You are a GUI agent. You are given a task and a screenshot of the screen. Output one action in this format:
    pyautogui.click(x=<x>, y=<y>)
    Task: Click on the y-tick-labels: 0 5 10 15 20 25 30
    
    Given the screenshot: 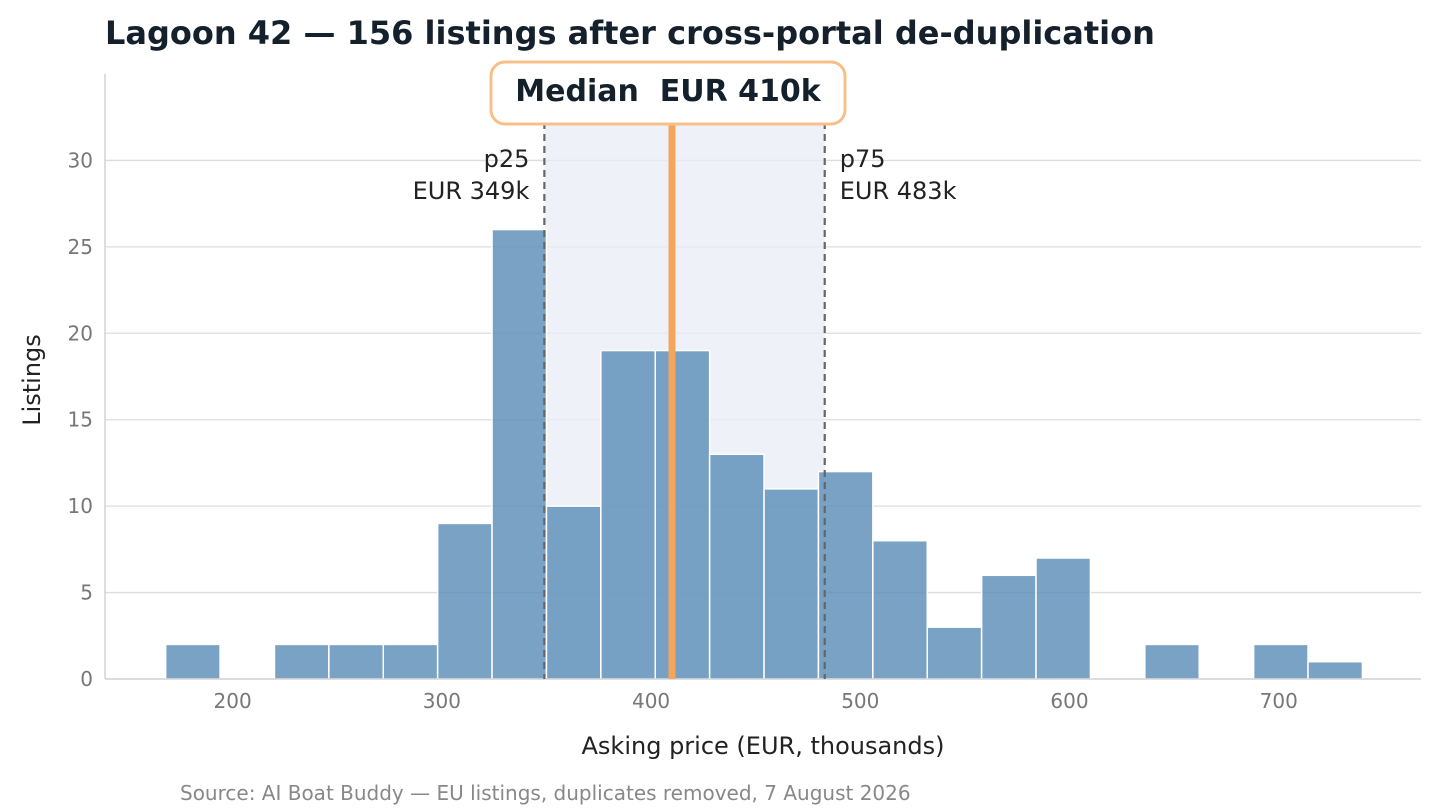 What is the action you would take?
    pyautogui.click(x=80, y=419)
    